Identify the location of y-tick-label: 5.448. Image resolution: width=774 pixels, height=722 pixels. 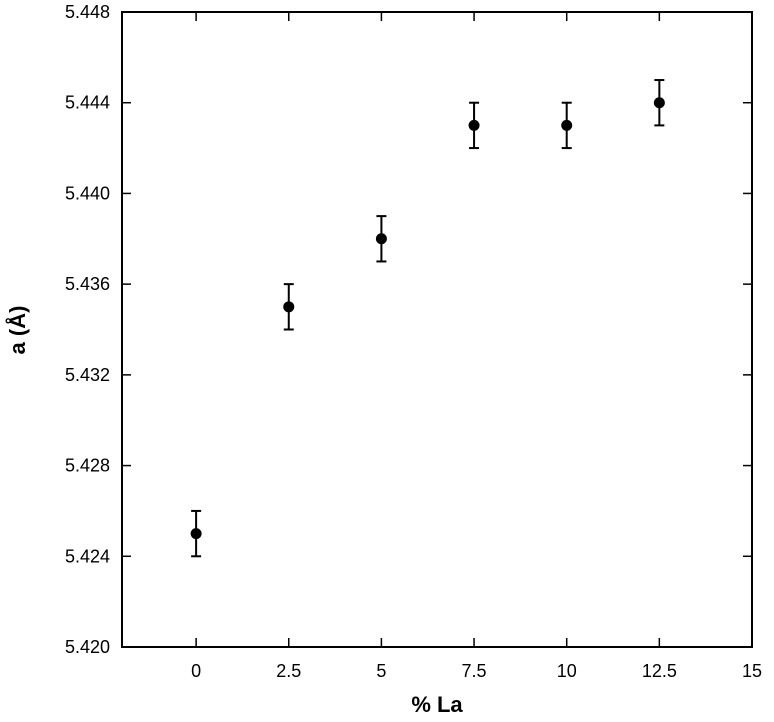
(87, 12).